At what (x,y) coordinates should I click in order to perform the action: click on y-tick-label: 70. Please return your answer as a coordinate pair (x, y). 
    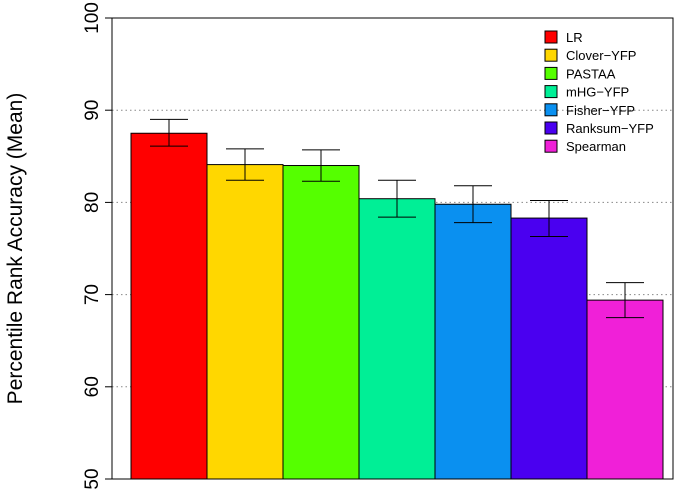
    Looking at the image, I should click on (92, 294).